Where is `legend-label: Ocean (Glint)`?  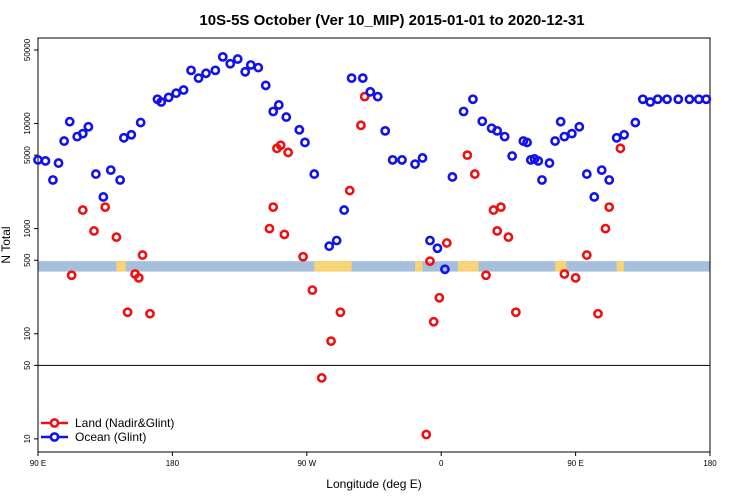
legend-label: Ocean (Glint) is located at coordinates (110, 437).